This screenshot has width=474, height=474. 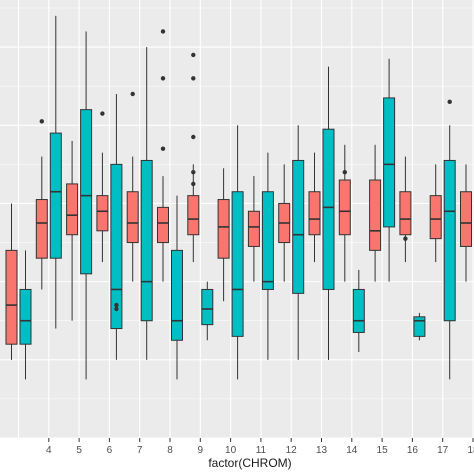 I want to click on x-tick-label: 8, so click(x=170, y=450).